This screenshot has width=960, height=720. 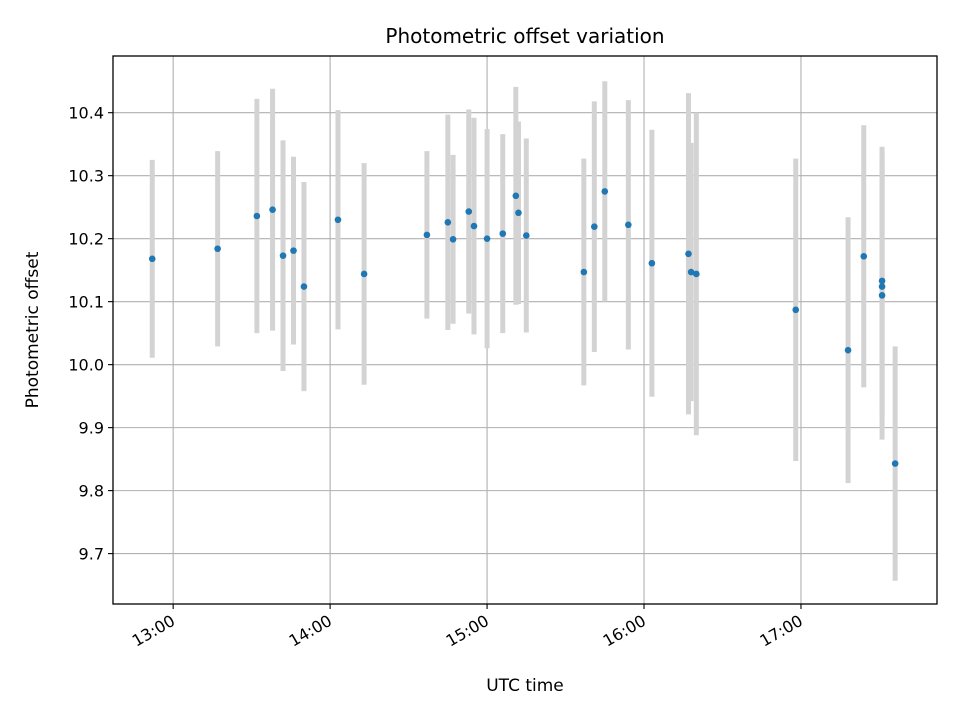 What do you see at coordinates (91, 428) in the screenshot?
I see `y-tick-label: 9.9` at bounding box center [91, 428].